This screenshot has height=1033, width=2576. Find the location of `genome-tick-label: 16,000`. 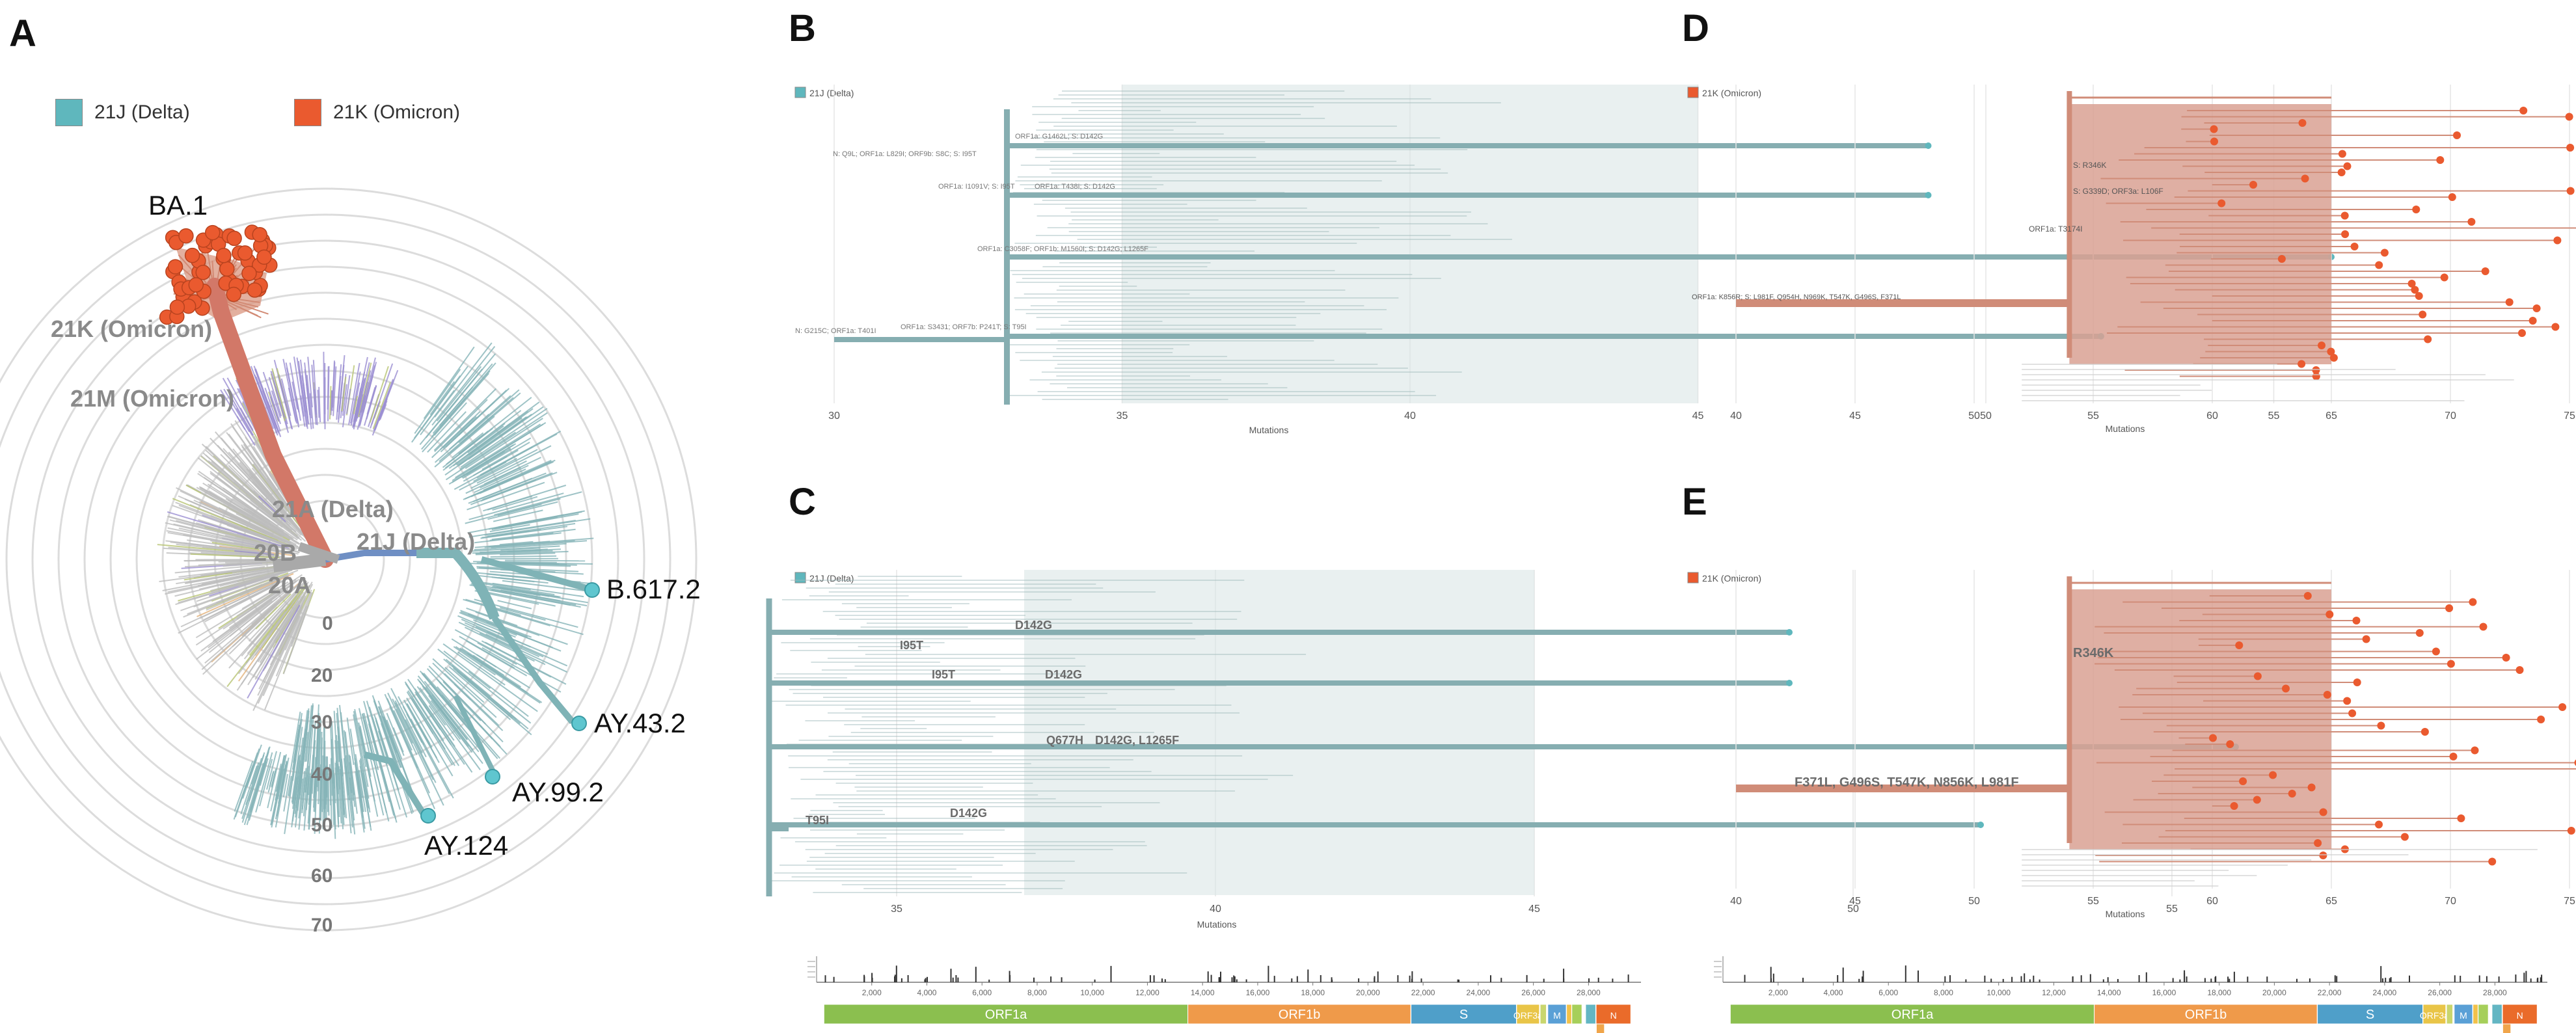

genome-tick-label: 16,000 is located at coordinates (2164, 992).